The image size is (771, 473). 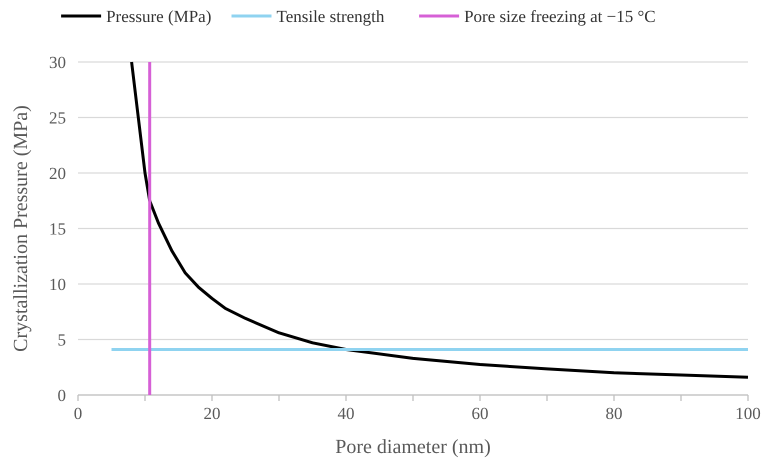 I want to click on y-tick-label: 20, so click(x=57, y=173).